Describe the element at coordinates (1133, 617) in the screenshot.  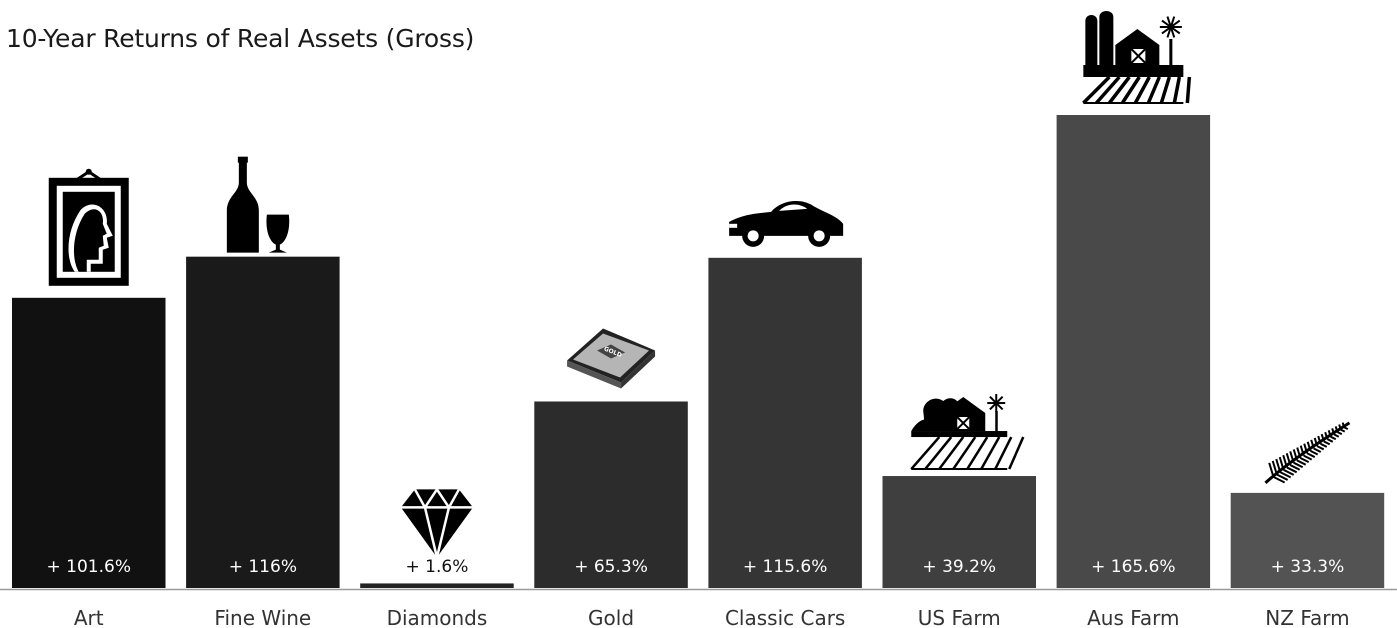
I see `x-tick-label: Aus Farm` at that location.